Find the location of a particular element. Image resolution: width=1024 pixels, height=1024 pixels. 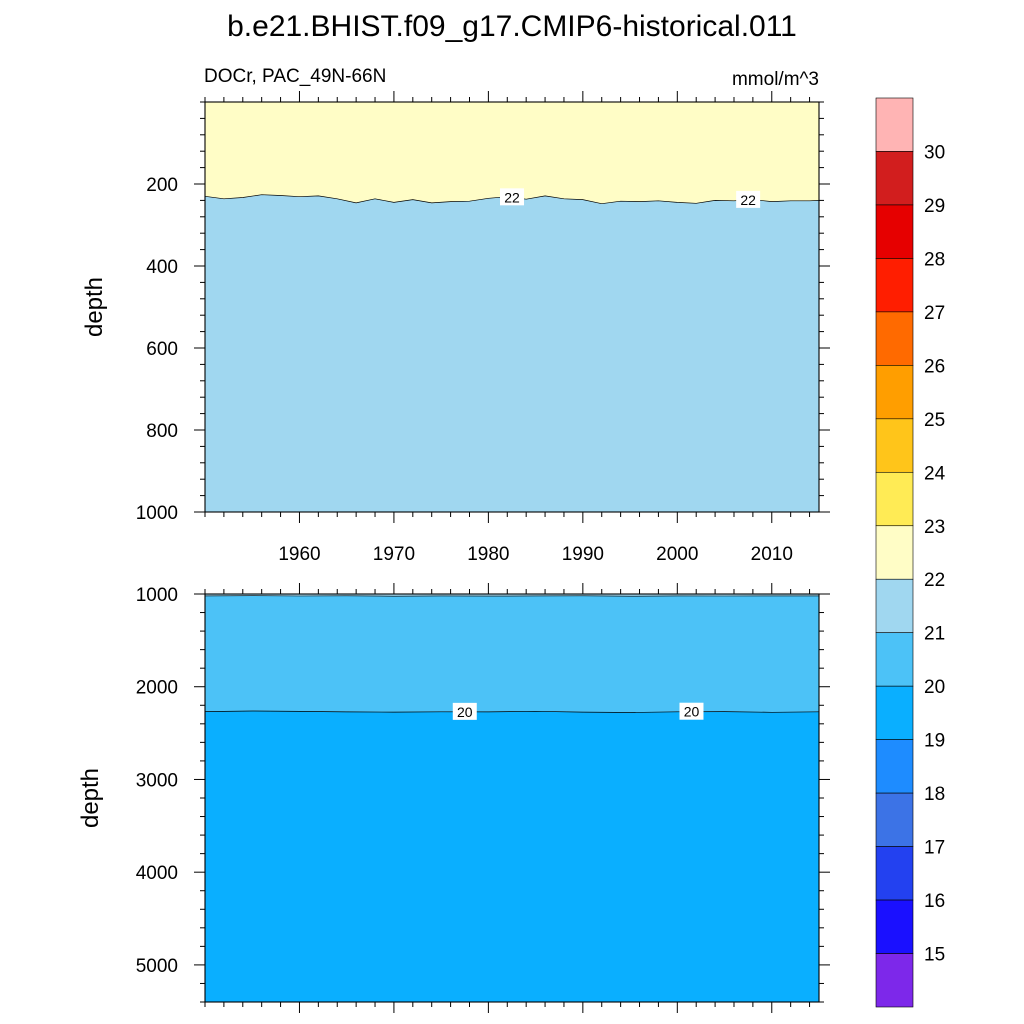

colorbar: 30 29 28 27 26 25 24 23 22 21 20 19 18 17 16 15 is located at coordinates (910, 552).